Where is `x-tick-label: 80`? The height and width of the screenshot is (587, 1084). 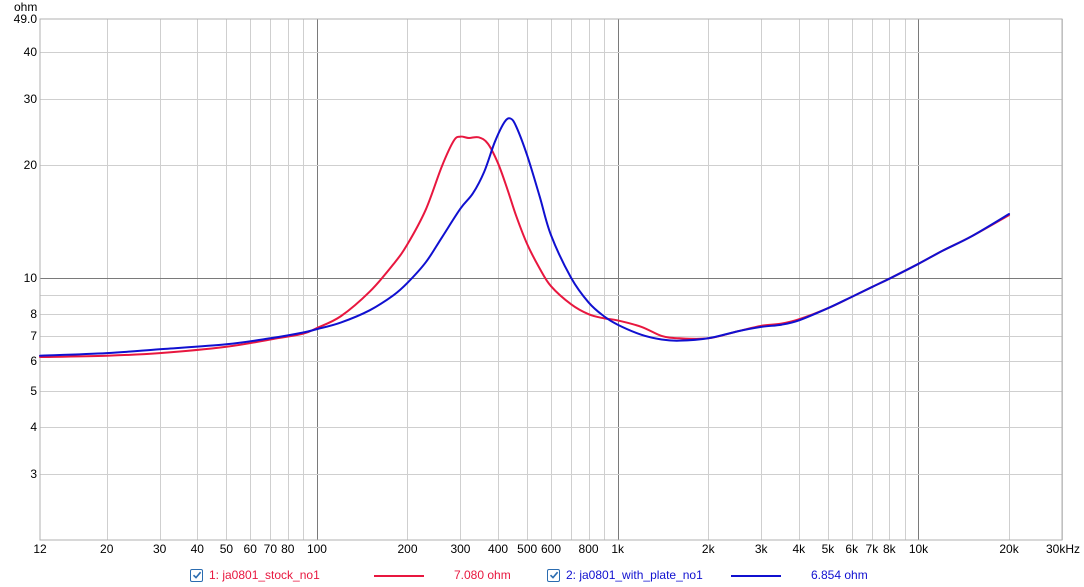
x-tick-label: 80 is located at coordinates (288, 549).